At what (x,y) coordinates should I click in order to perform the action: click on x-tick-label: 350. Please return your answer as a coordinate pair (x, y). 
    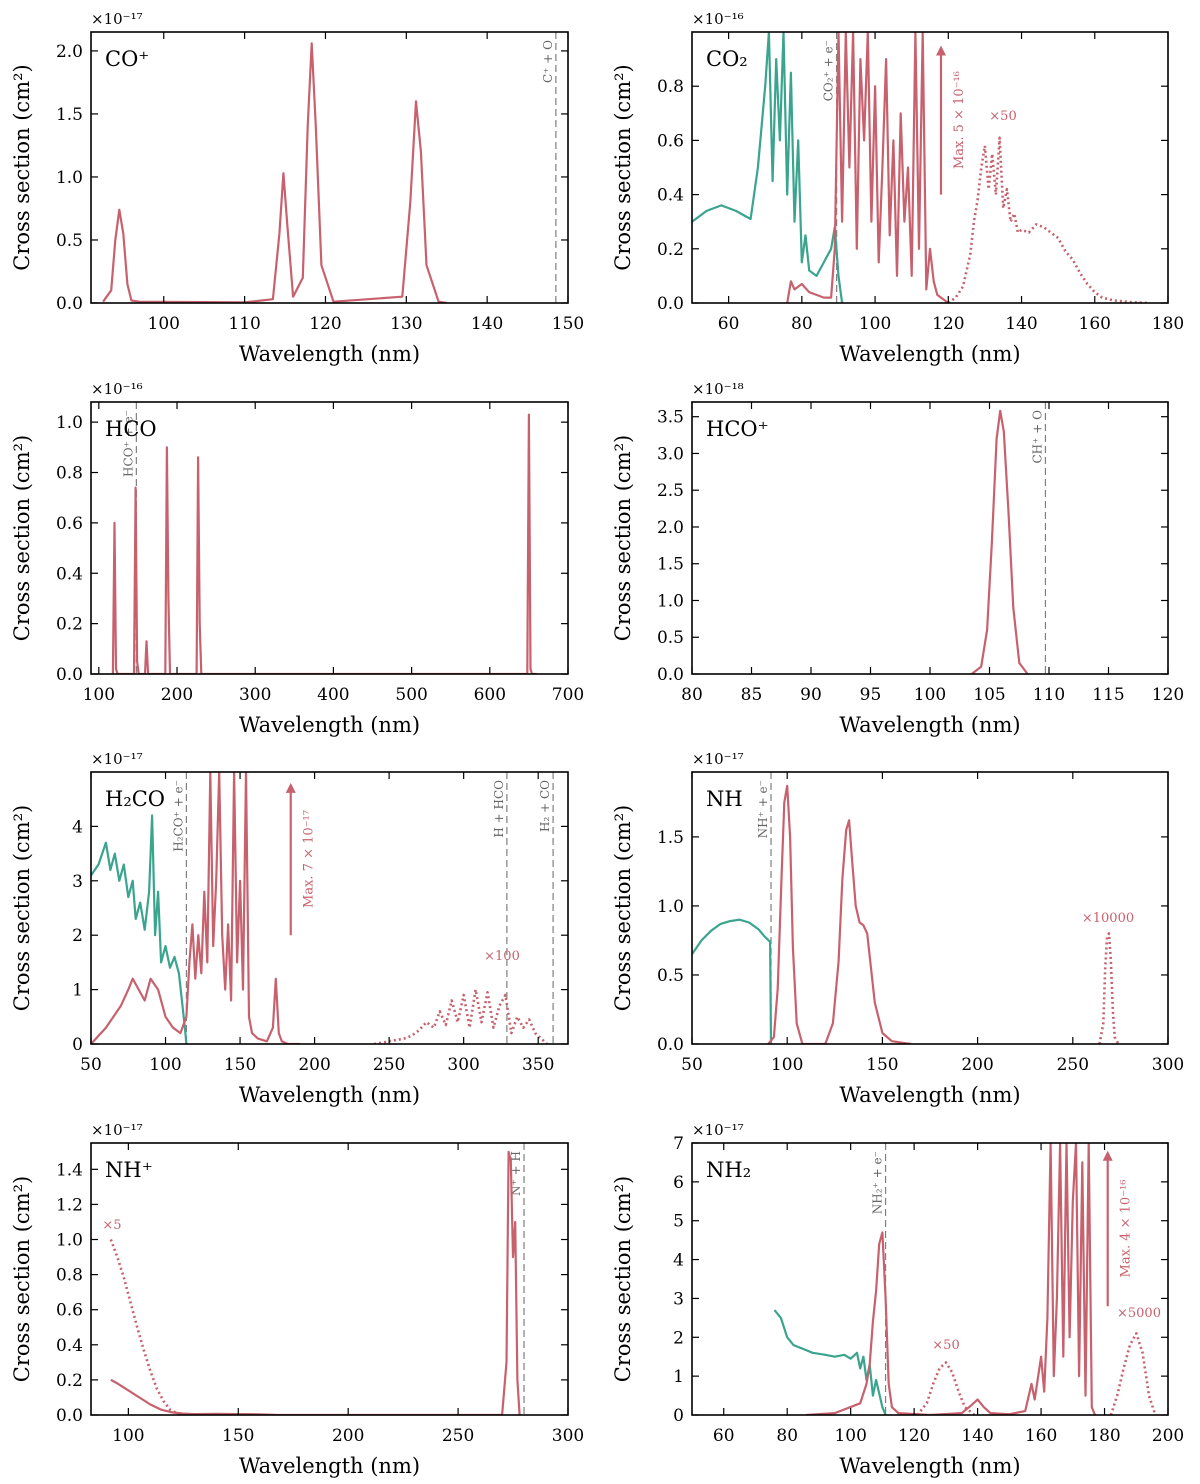
    Looking at the image, I should click on (538, 1065).